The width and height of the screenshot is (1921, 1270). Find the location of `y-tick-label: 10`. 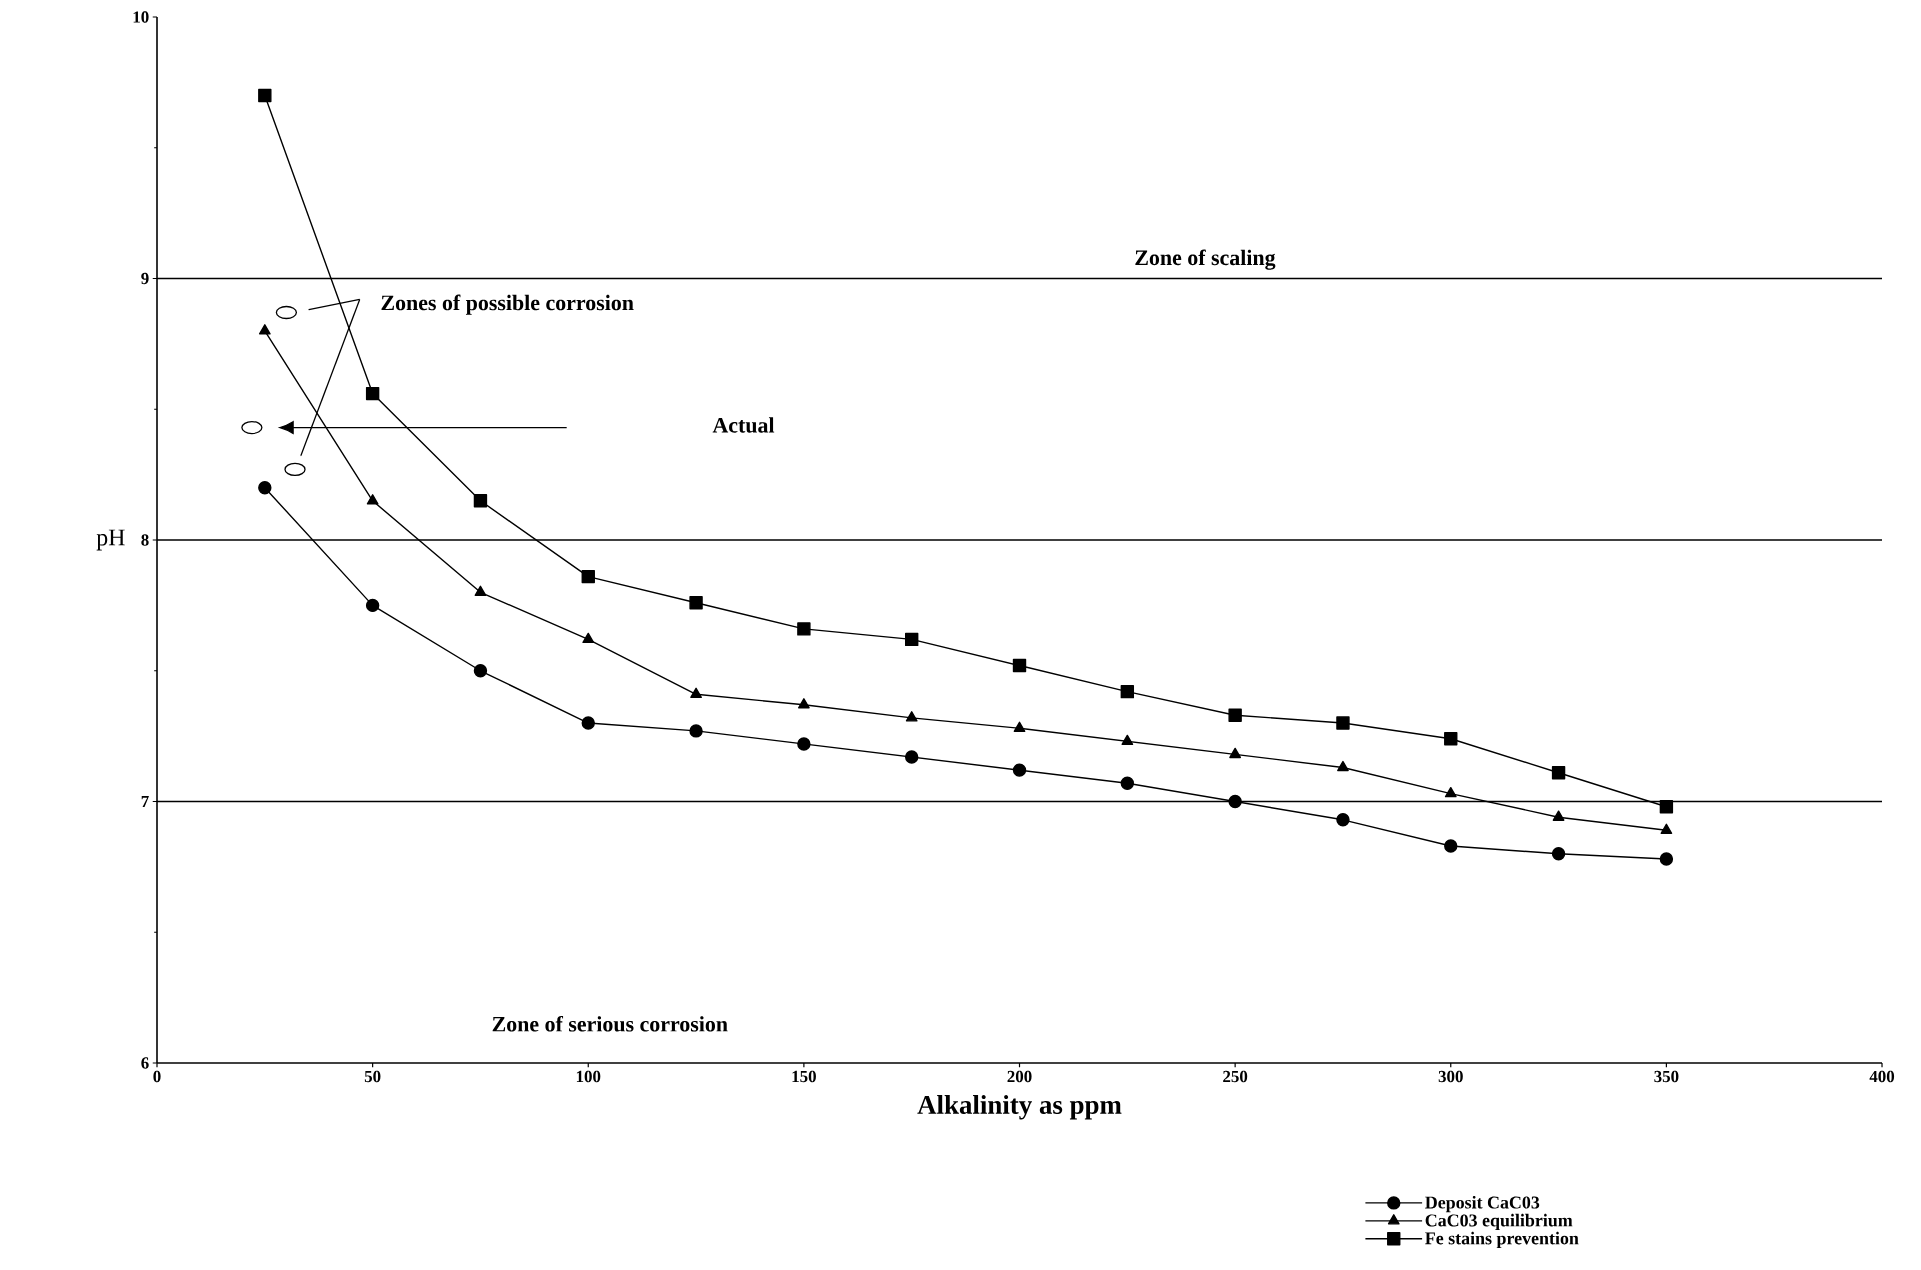

y-tick-label: 10 is located at coordinates (141, 17).